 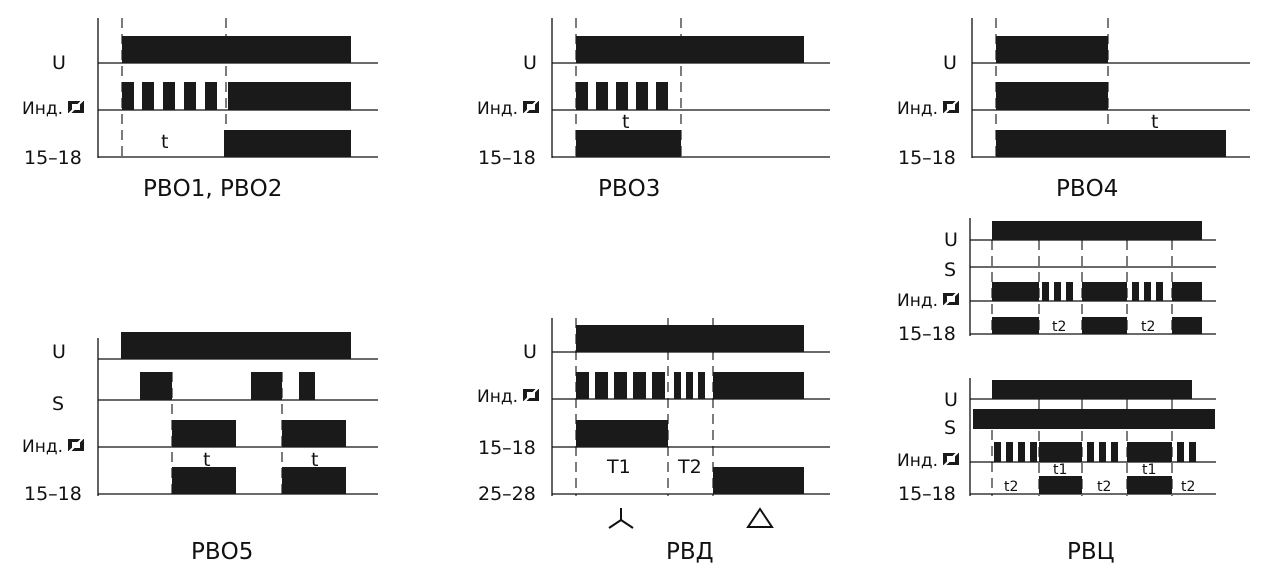 I want to click on panel-rvo5: U S Инд. 15–18 t t РВО5, so click(x=200, y=448).